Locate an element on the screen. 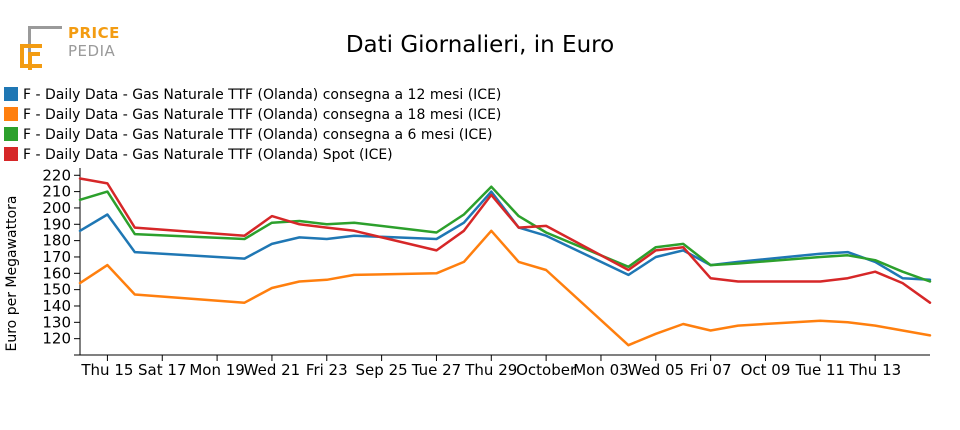  x-tick-label-5: Sep 25 is located at coordinates (382, 370).